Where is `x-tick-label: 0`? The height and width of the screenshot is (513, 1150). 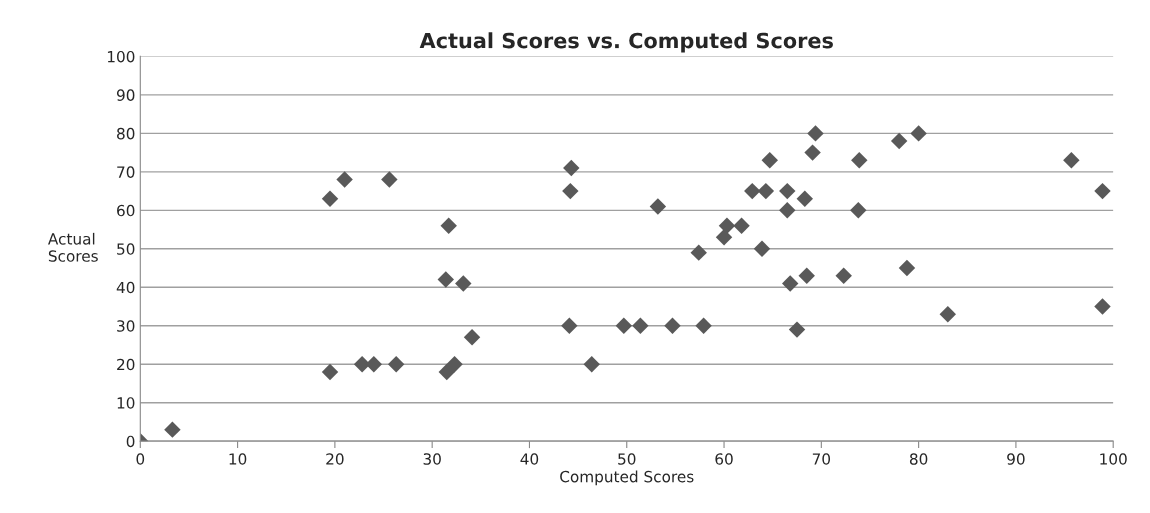
x-tick-label: 0 is located at coordinates (140, 459).